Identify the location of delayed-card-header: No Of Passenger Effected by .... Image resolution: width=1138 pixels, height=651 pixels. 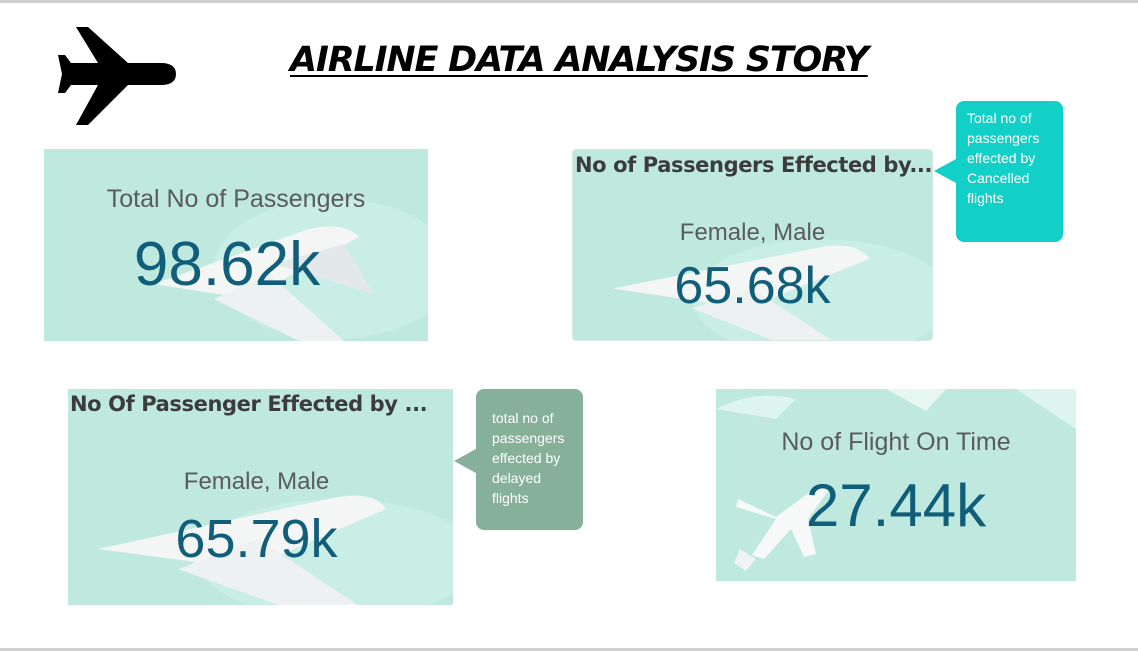
(249, 404).